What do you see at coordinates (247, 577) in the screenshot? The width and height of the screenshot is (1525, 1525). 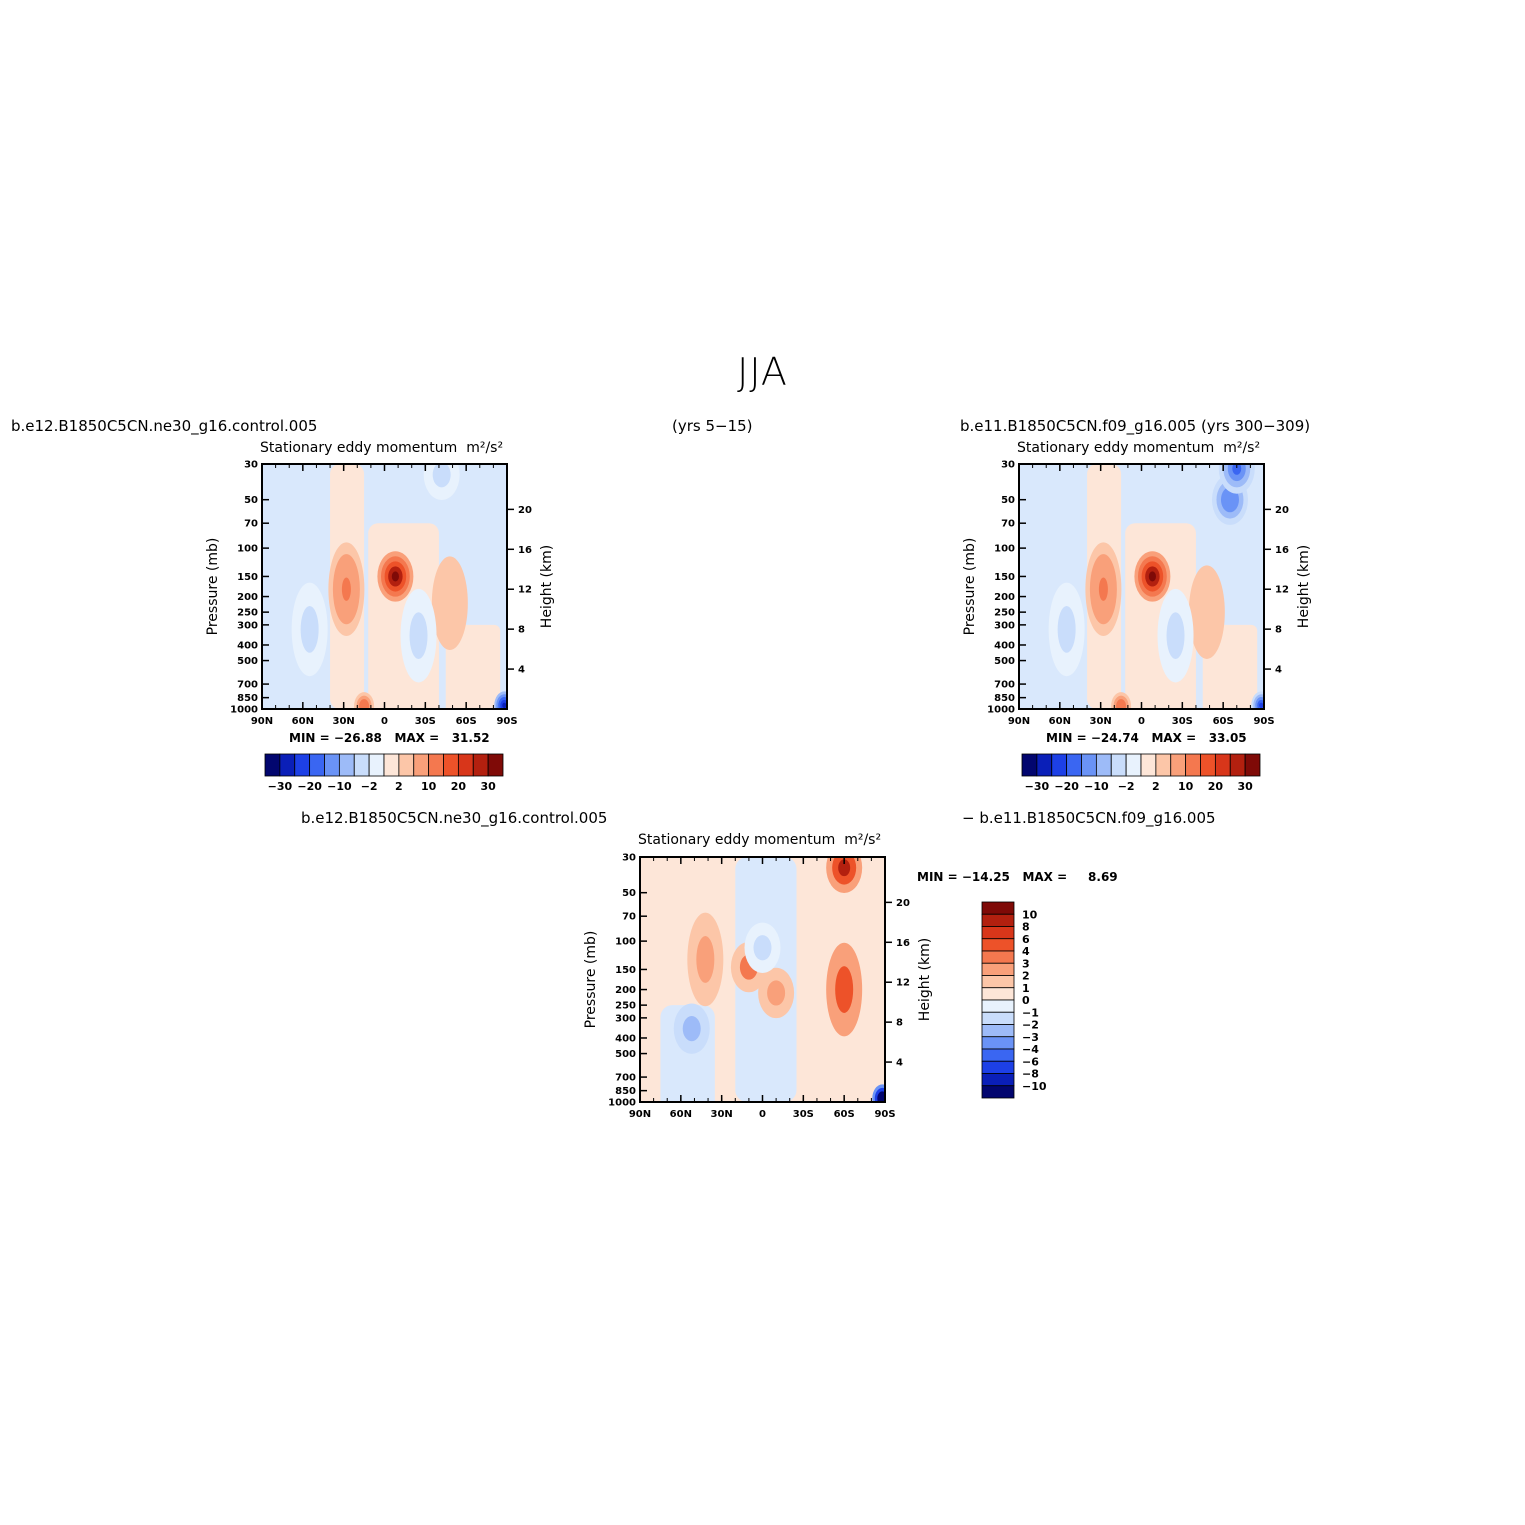 I see `y-tick-label: 150` at bounding box center [247, 577].